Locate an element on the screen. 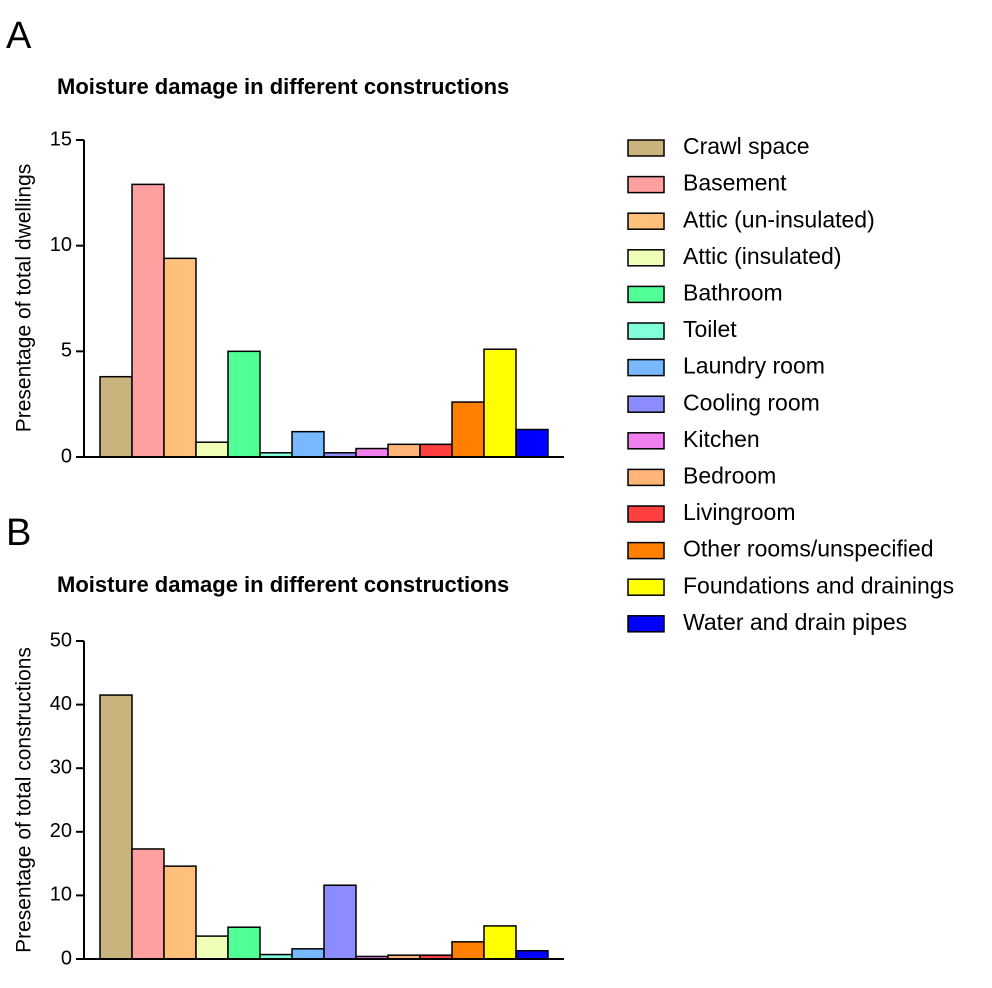  panel-label: B is located at coordinates (18, 533).